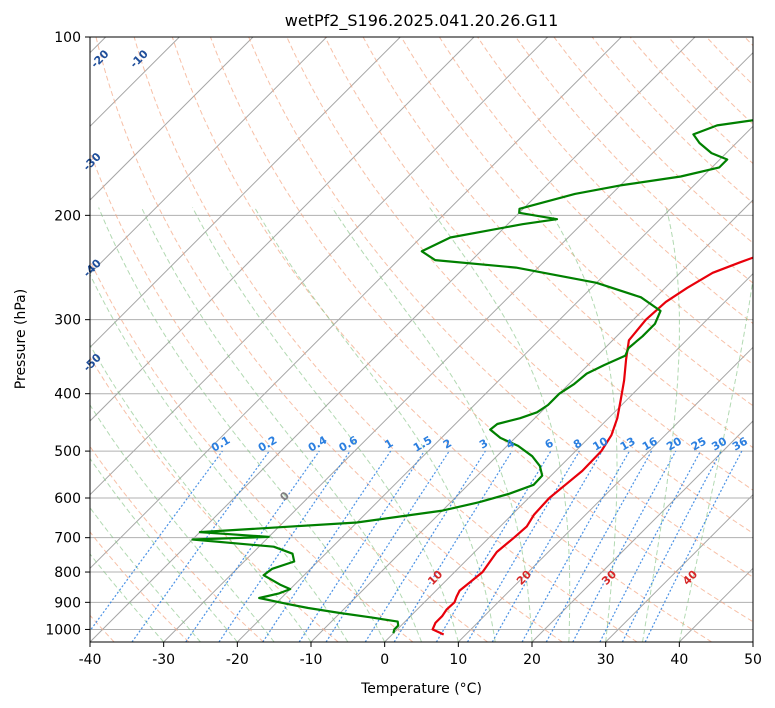 The width and height of the screenshot is (775, 708). I want to click on y-tick-label: 900, so click(67, 603).